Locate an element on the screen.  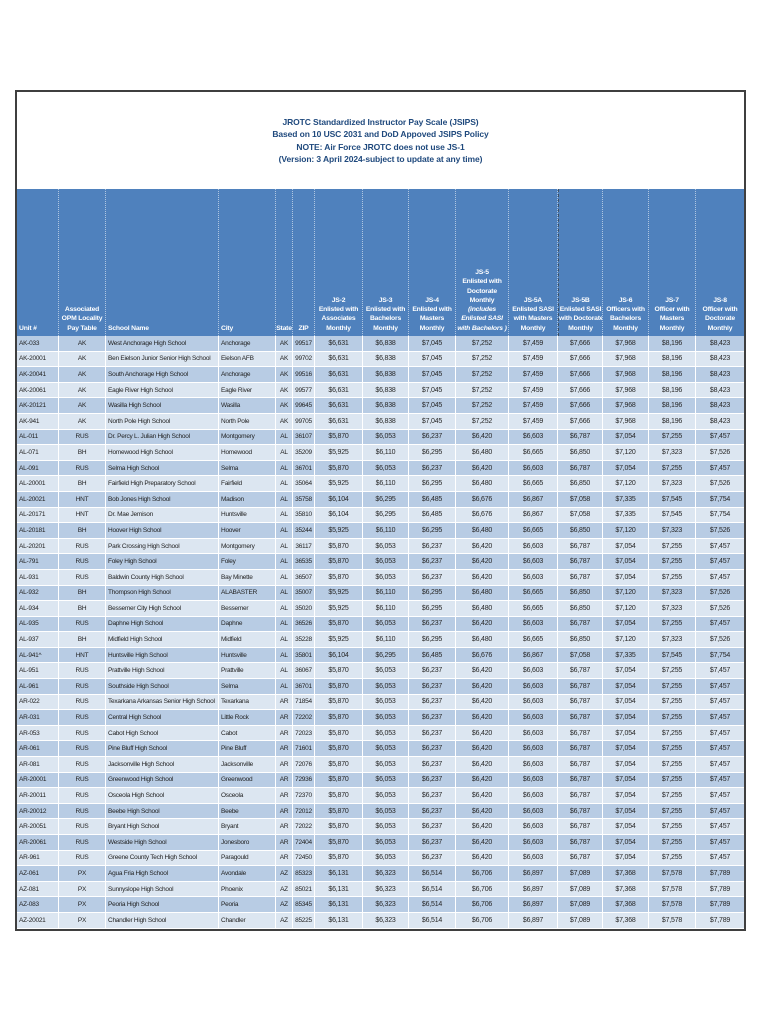
cell-pay-js5b: $6,787 is located at coordinates (580, 577).